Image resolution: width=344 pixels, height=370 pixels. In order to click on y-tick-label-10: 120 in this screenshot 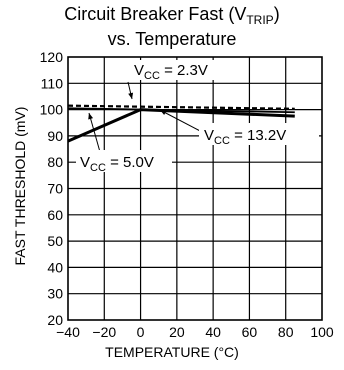, I will do `click(52, 57)`.